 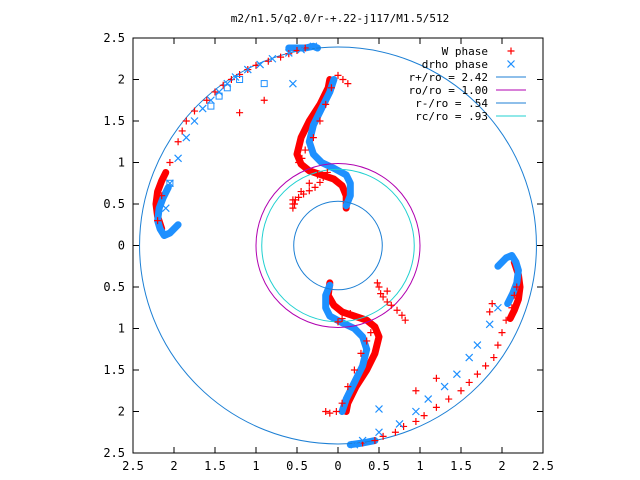 I want to click on x-tick-label-3: 1, so click(x=255, y=466).